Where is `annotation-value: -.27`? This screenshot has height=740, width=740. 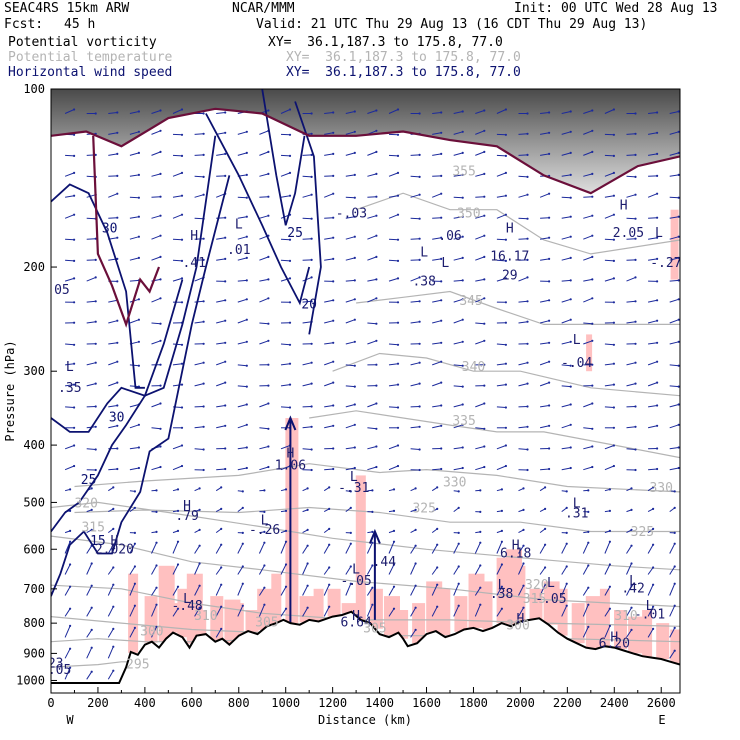
annotation-value: -.27 is located at coordinates (665, 263).